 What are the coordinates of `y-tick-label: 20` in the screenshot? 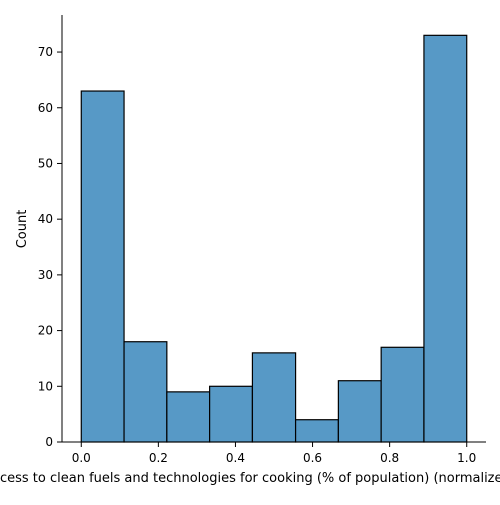 It's located at (45, 331).